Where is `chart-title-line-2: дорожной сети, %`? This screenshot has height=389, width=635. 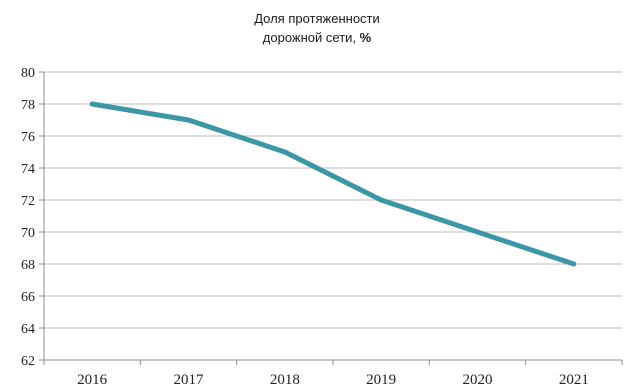
chart-title-line-2: дорожной сети, % is located at coordinates (317, 37).